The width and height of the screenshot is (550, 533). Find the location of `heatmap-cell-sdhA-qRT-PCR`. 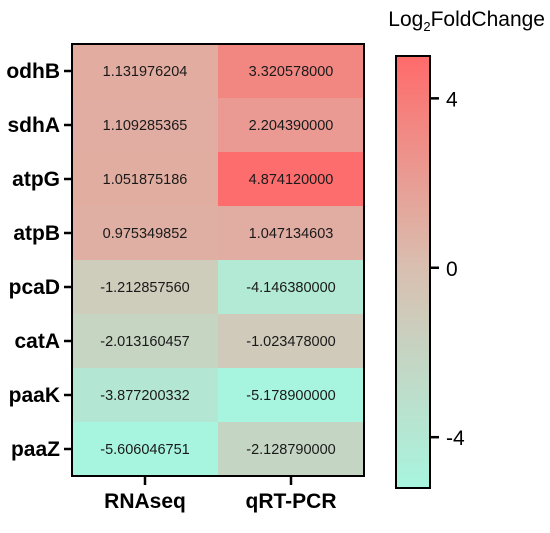

heatmap-cell-sdhA-qRT-PCR is located at coordinates (291, 125).